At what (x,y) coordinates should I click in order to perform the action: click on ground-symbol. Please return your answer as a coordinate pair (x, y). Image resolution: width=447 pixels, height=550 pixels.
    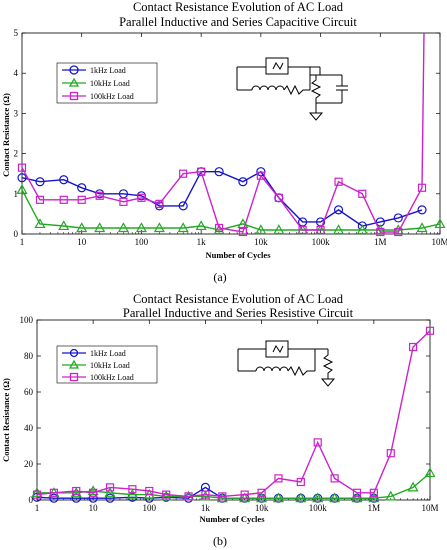
    Looking at the image, I should click on (328, 382).